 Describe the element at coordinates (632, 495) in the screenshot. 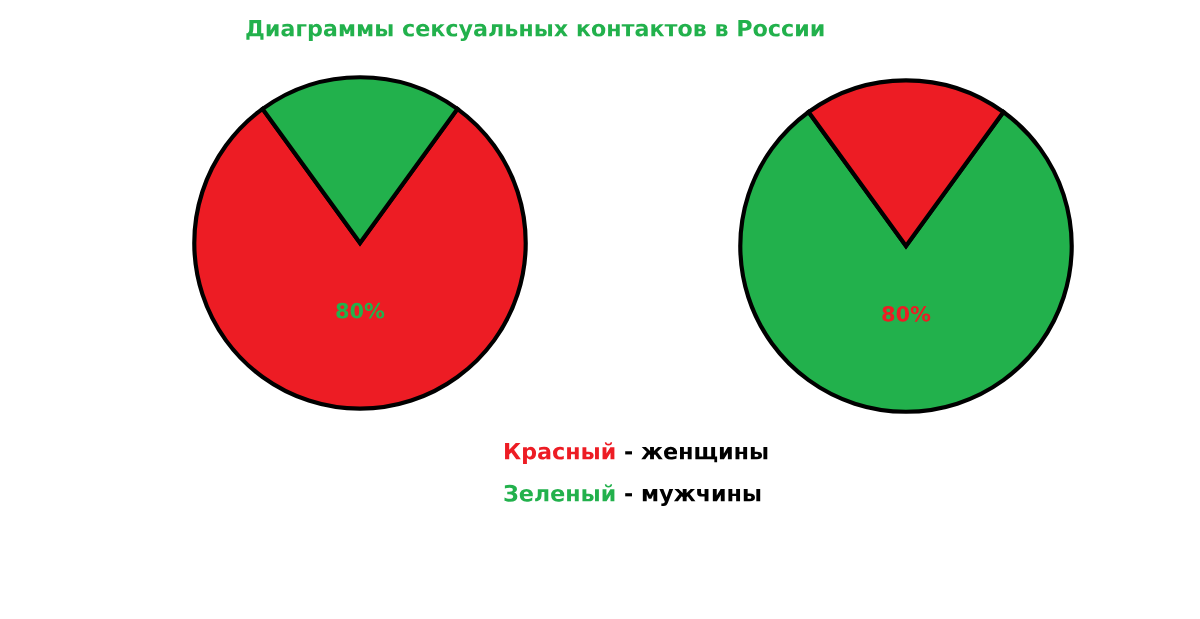

I see `text: Зеленый - мужчины` at that location.